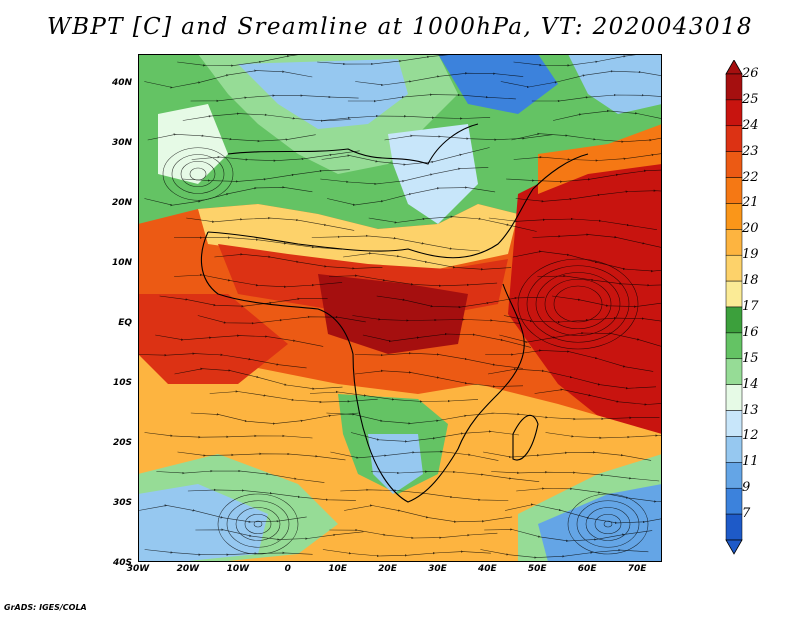 The image size is (800, 618). I want to click on colorbar-level-label: 19, so click(750, 255).